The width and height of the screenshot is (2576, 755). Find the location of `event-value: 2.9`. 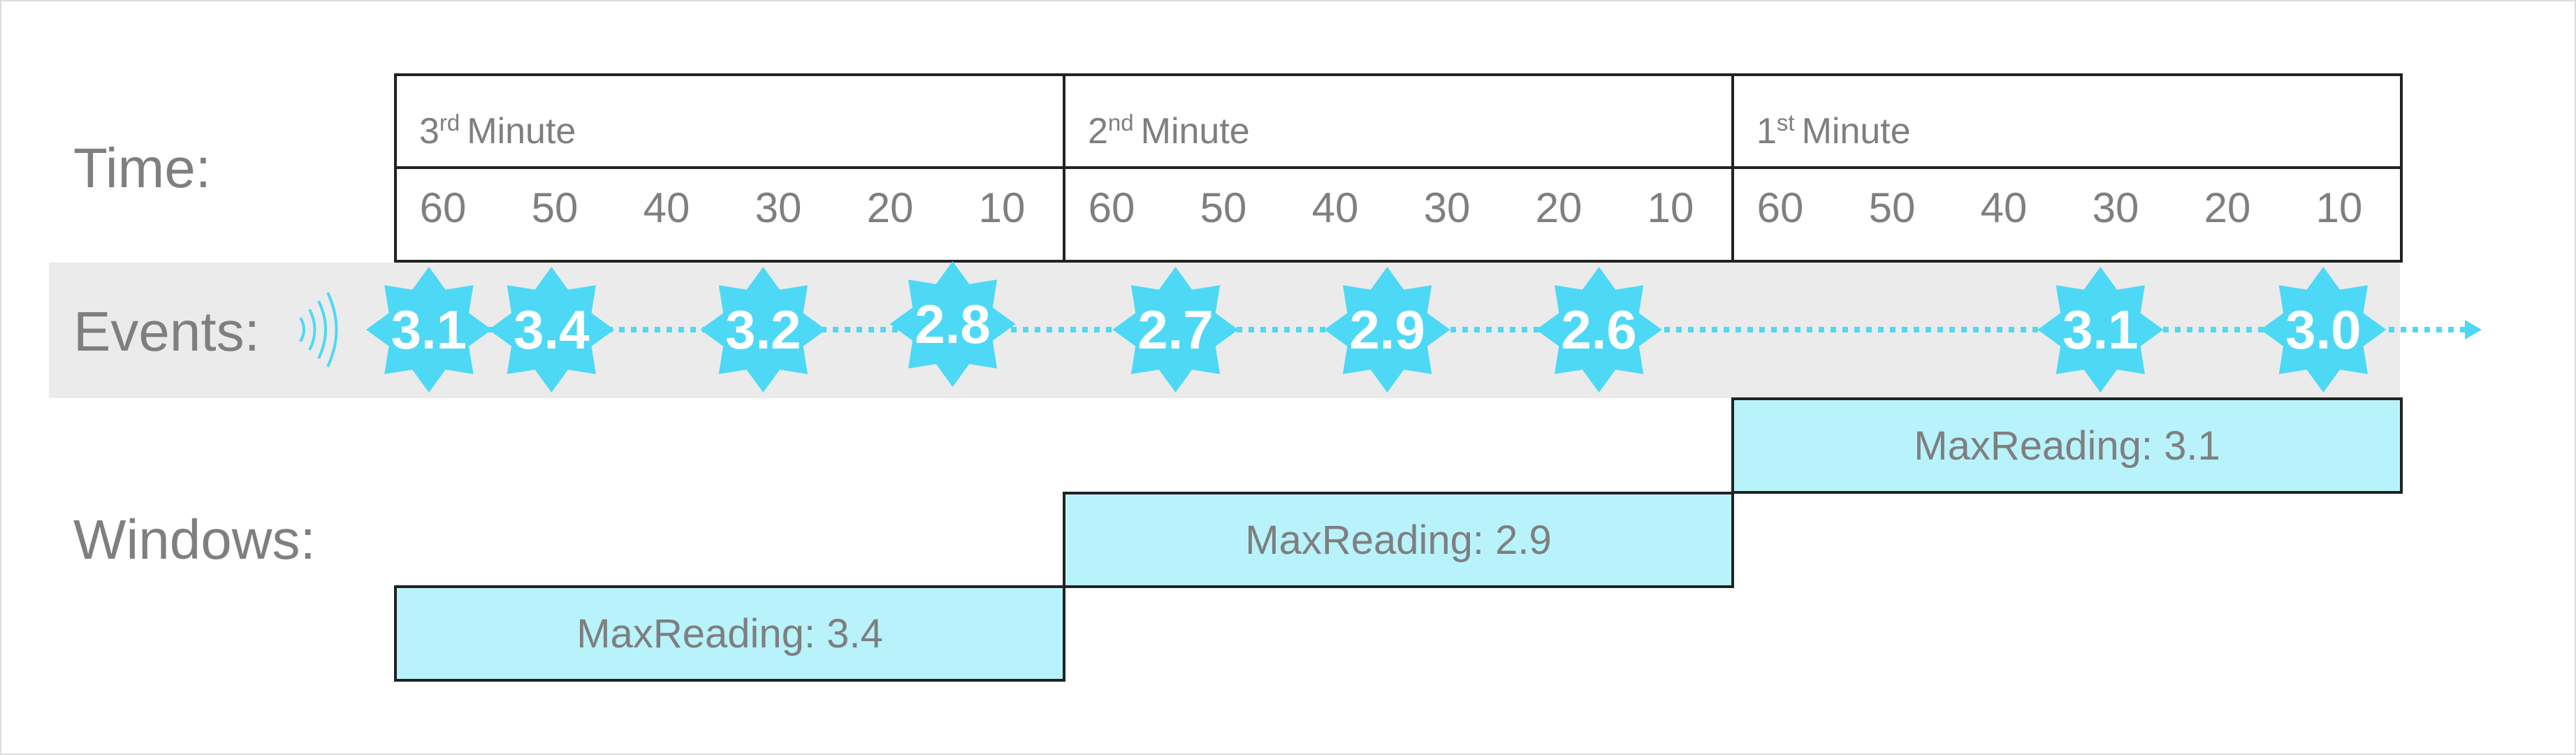

event-value: 2.9 is located at coordinates (1387, 329).